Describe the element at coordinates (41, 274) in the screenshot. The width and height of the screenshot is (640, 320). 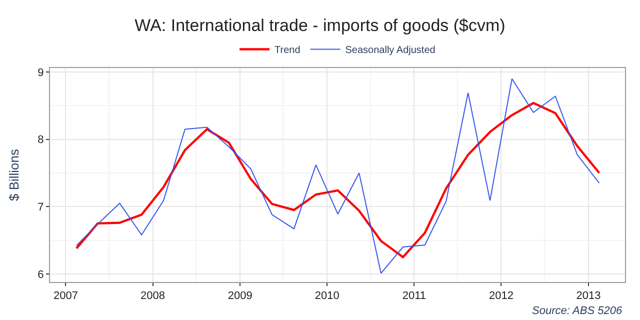
I see `y-tick-label: 6` at that location.